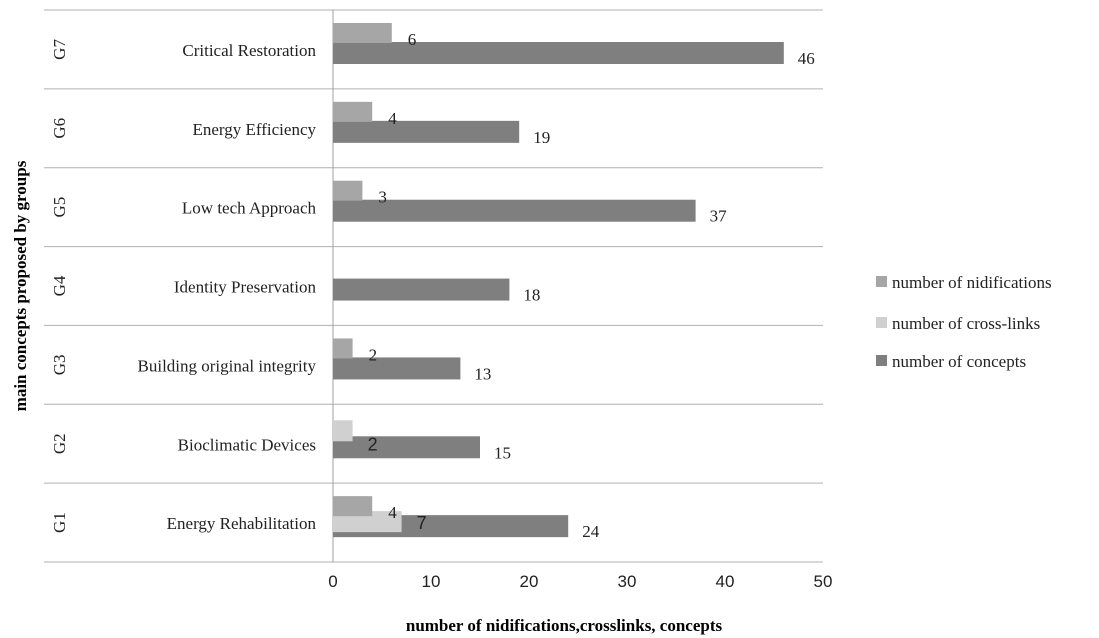 The width and height of the screenshot is (1099, 638). What do you see at coordinates (59, 285) in the screenshot?
I see `group-label: G4` at bounding box center [59, 285].